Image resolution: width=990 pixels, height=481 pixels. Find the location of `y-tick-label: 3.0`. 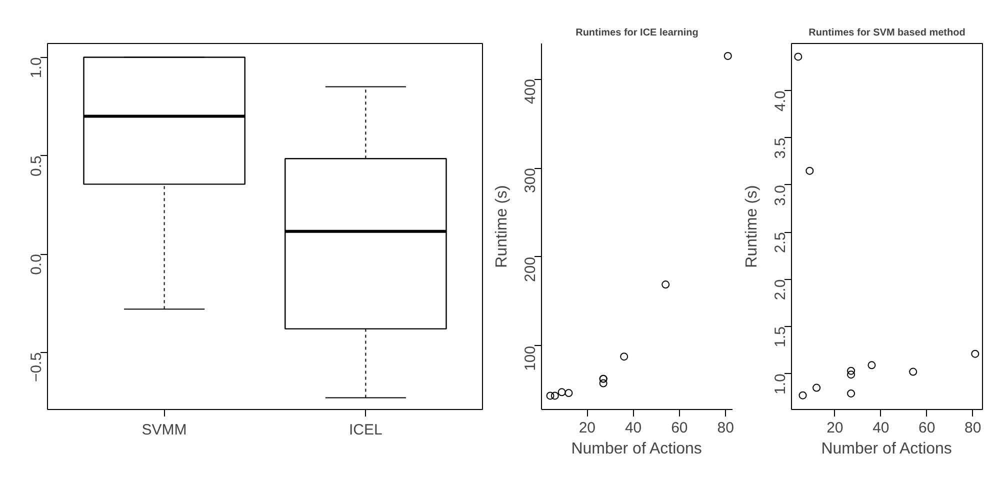

y-tick-label: 3.0 is located at coordinates (780, 195).